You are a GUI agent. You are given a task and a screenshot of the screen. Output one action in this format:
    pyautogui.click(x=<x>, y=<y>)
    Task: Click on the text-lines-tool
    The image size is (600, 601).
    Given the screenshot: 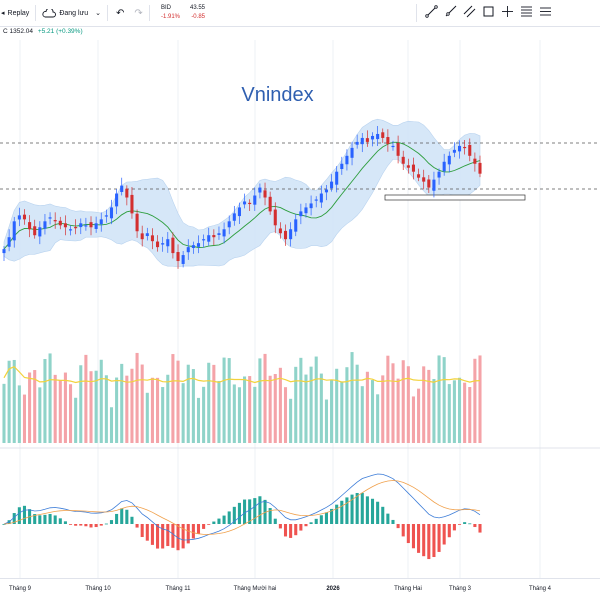 What is the action you would take?
    pyautogui.click(x=545, y=11)
    